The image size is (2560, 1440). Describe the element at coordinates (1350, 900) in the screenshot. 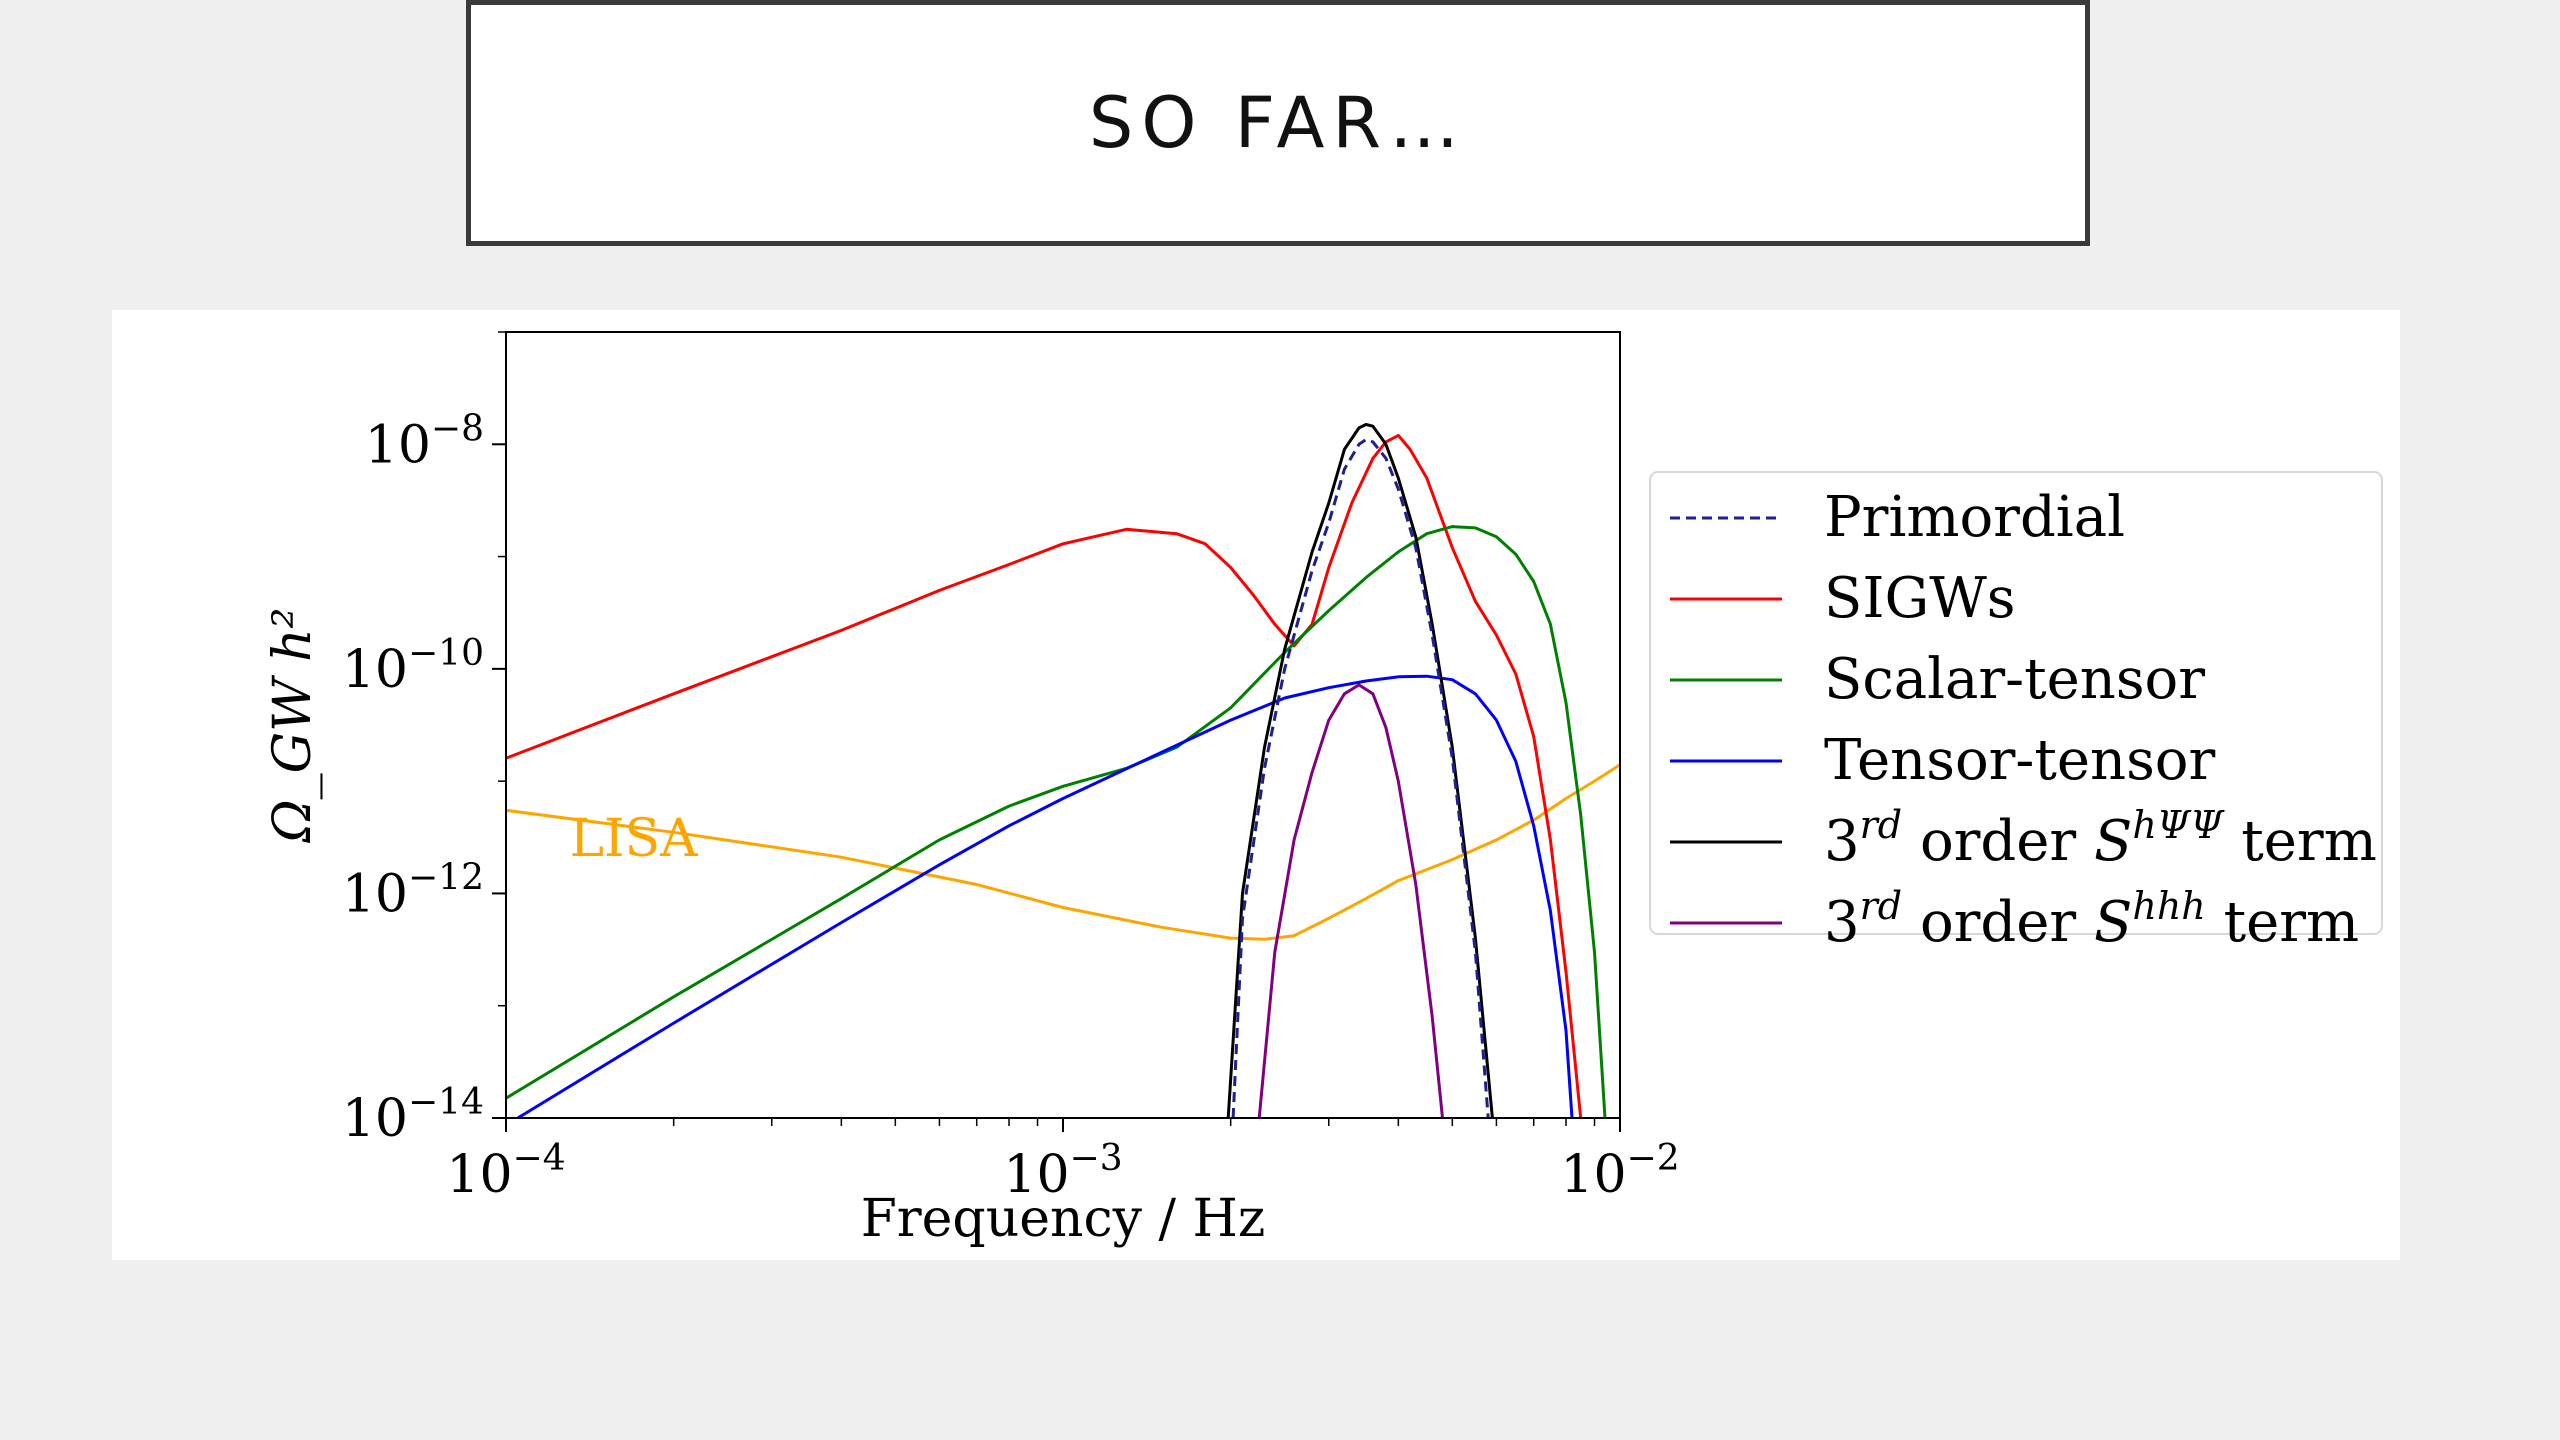

I see `series-line-3rd-order-shhh-term` at that location.